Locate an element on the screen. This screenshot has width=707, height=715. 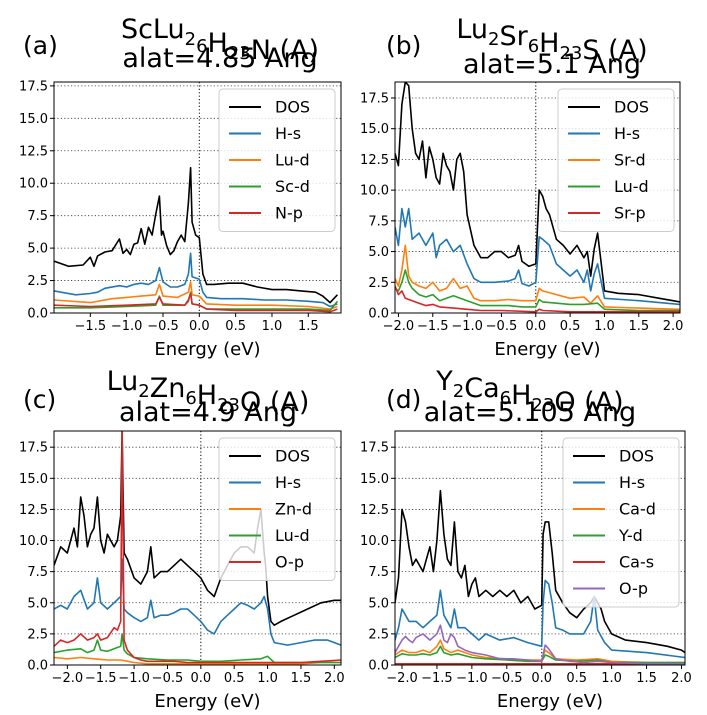
legend-label-sr-p: Sr-p is located at coordinates (630, 213).